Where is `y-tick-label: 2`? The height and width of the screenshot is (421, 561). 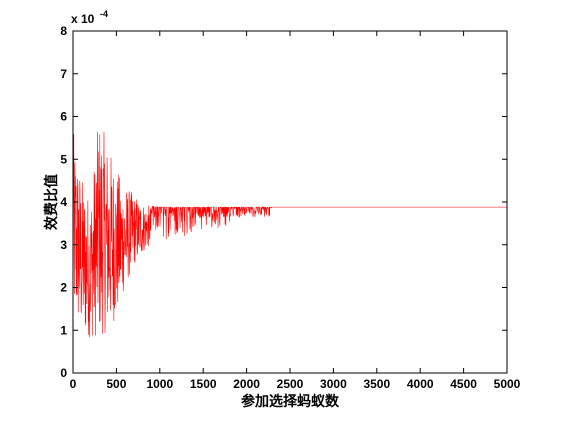
y-tick-label: 2 is located at coordinates (63, 288).